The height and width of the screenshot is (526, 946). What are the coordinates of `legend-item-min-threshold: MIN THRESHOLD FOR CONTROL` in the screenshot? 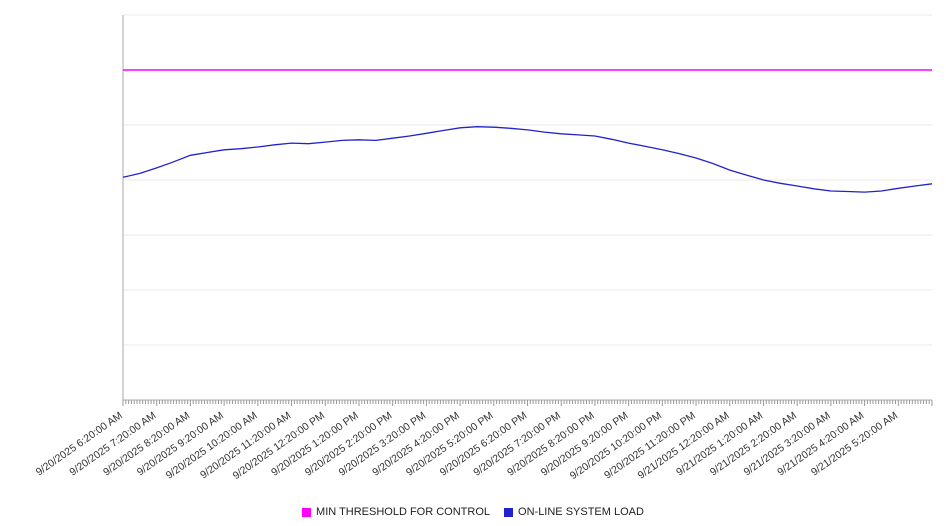 It's located at (396, 512).